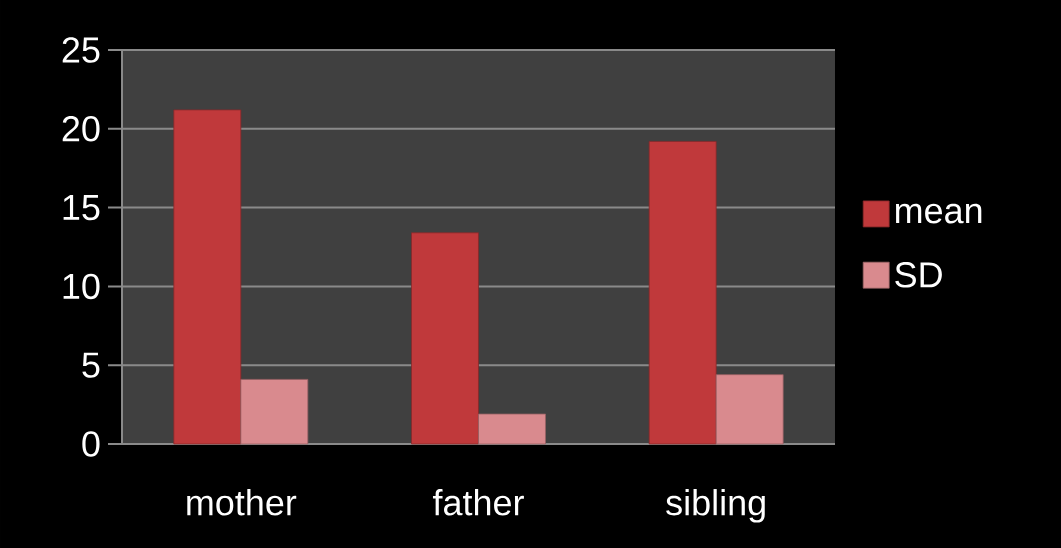 This screenshot has height=548, width=1061. What do you see at coordinates (91, 444) in the screenshot?
I see `y-tick-label: 0` at bounding box center [91, 444].